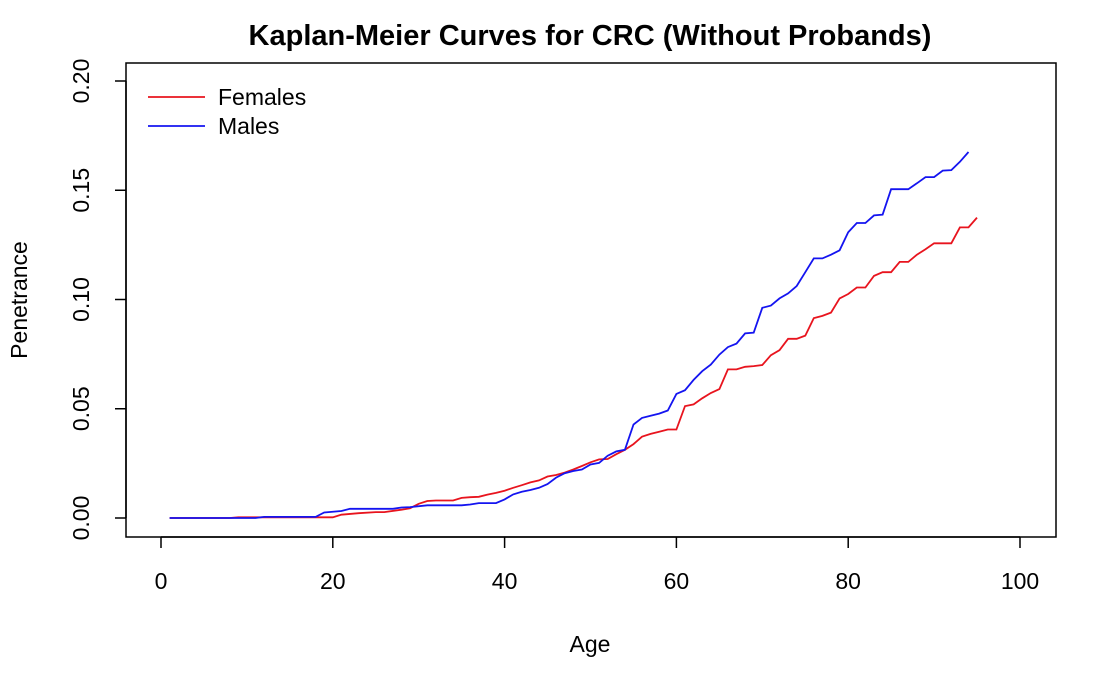 This screenshot has height=692, width=1120. Describe the element at coordinates (597, 565) in the screenshot. I see `x-axis: 0 20 40 60 80 100` at that location.